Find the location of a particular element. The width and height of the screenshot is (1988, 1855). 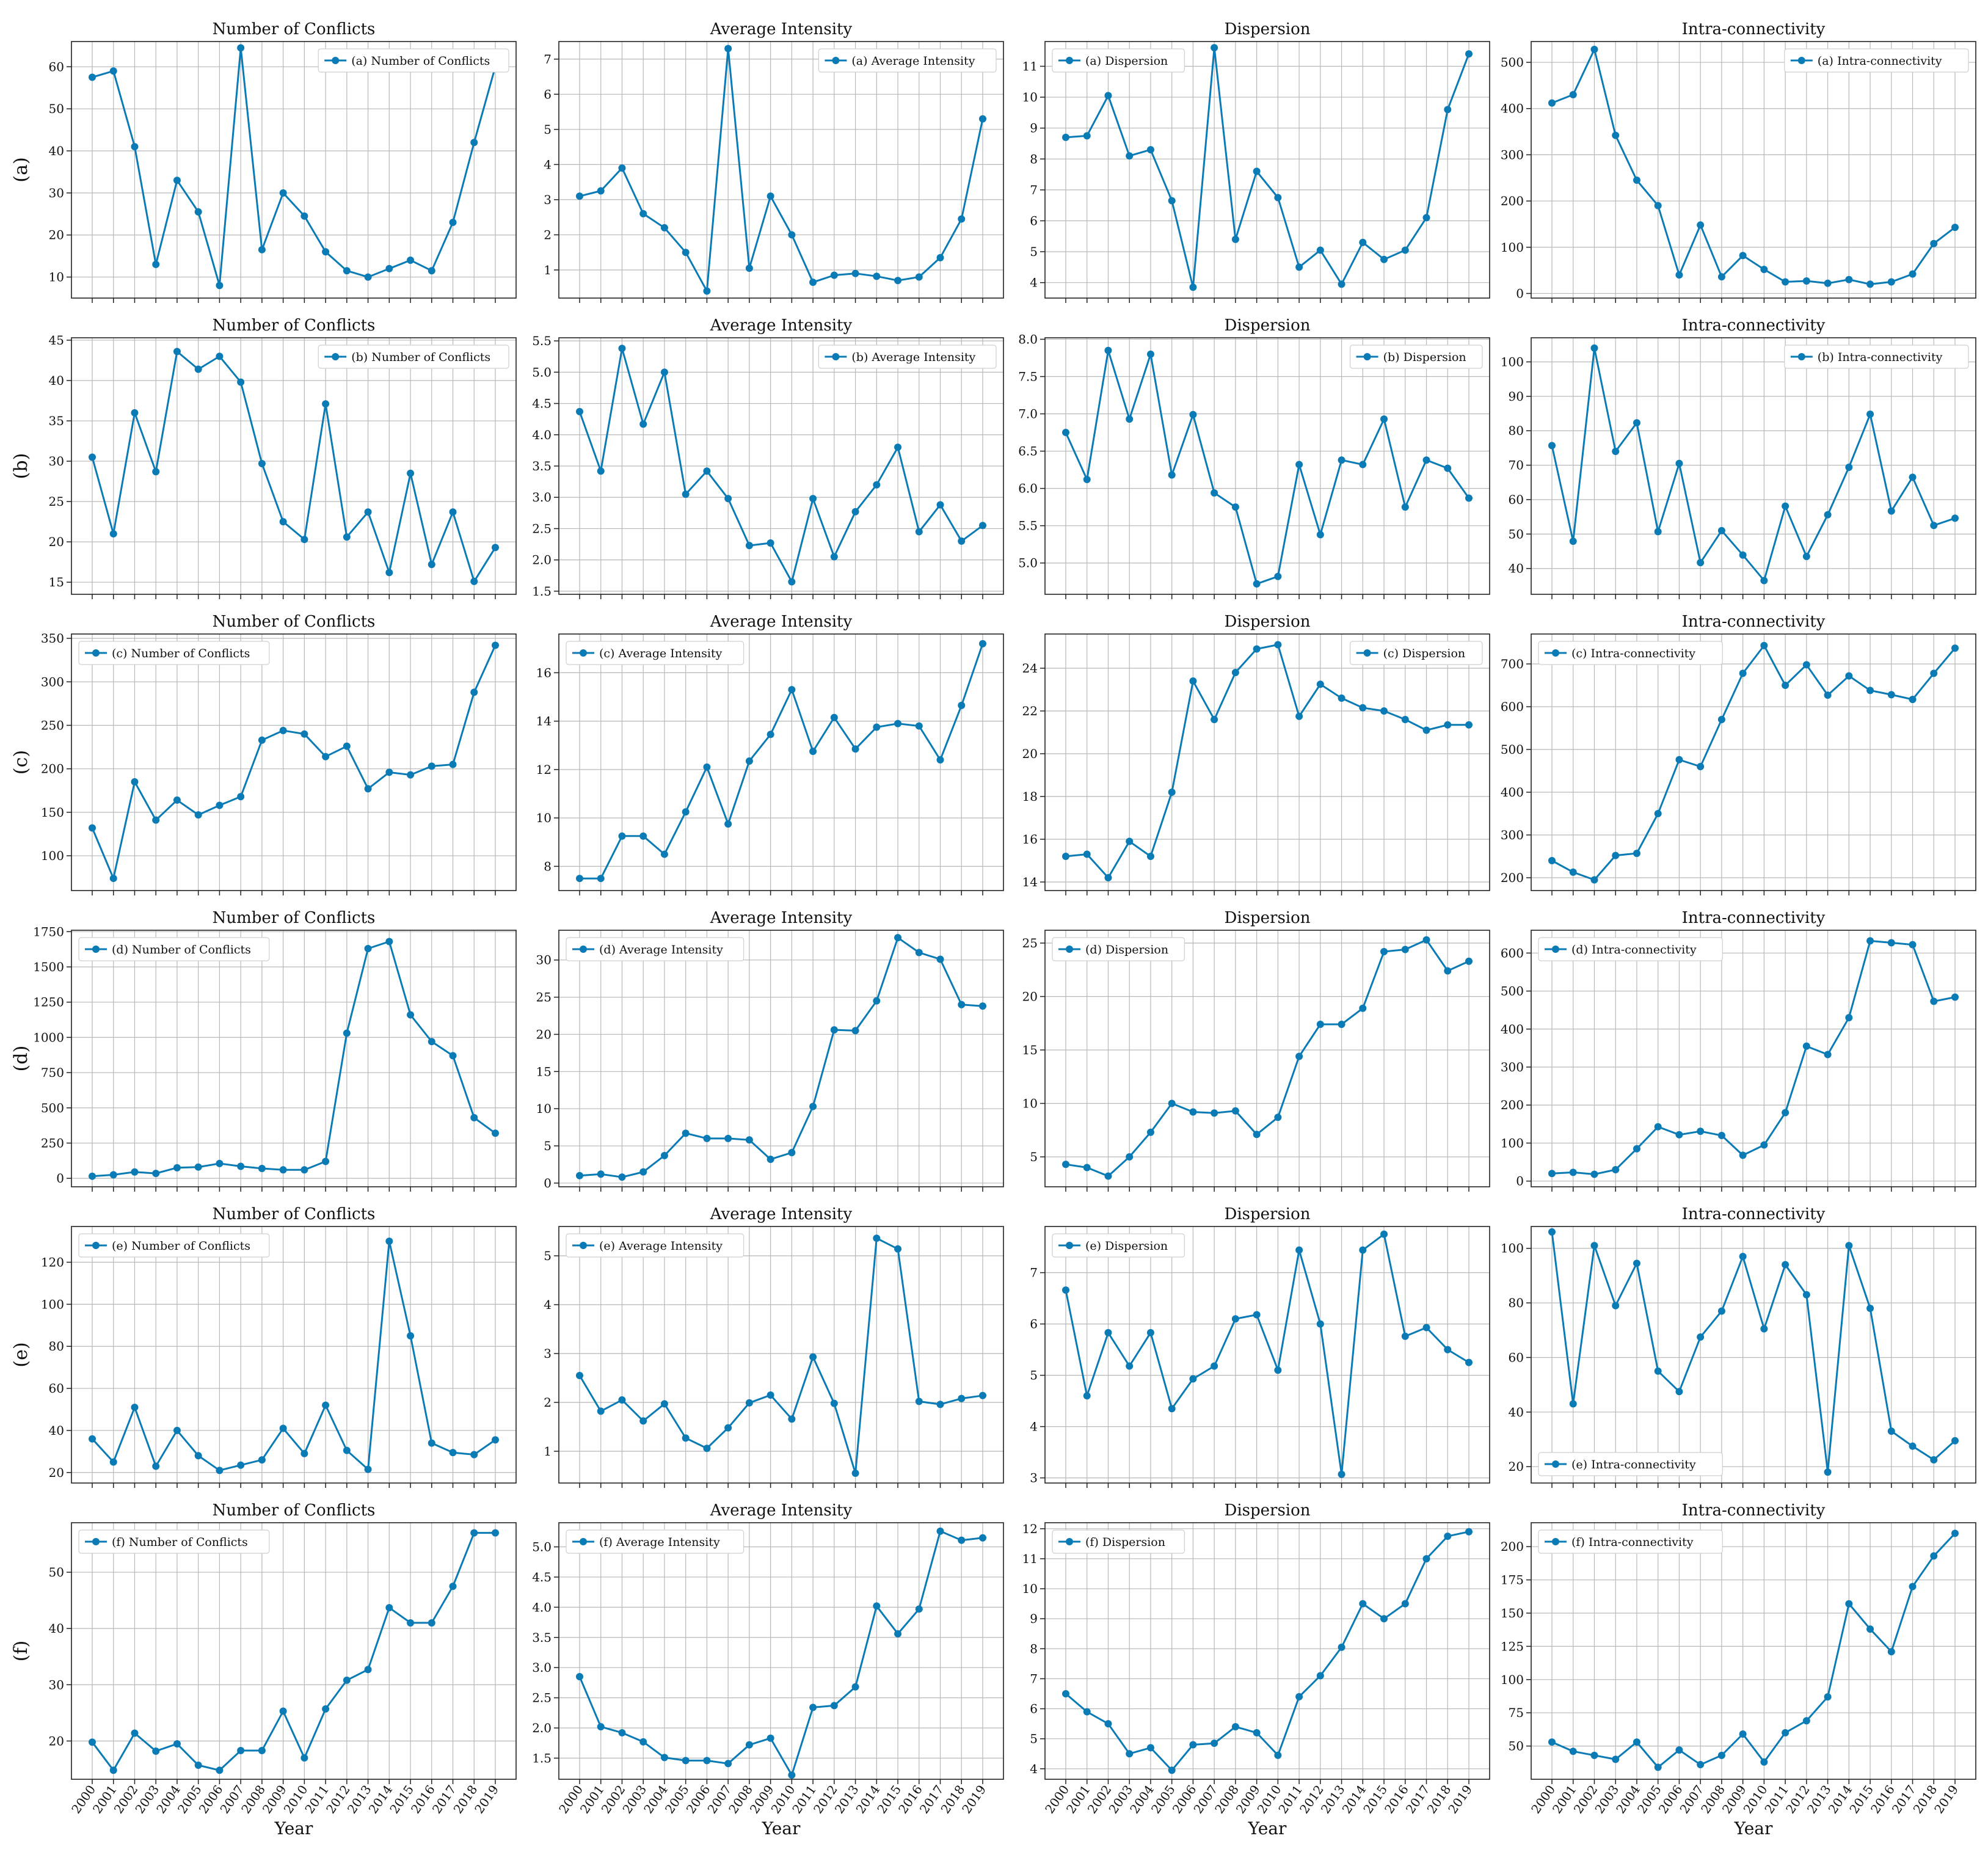

subplot-title: Number of Conflicts is located at coordinates (294, 918).